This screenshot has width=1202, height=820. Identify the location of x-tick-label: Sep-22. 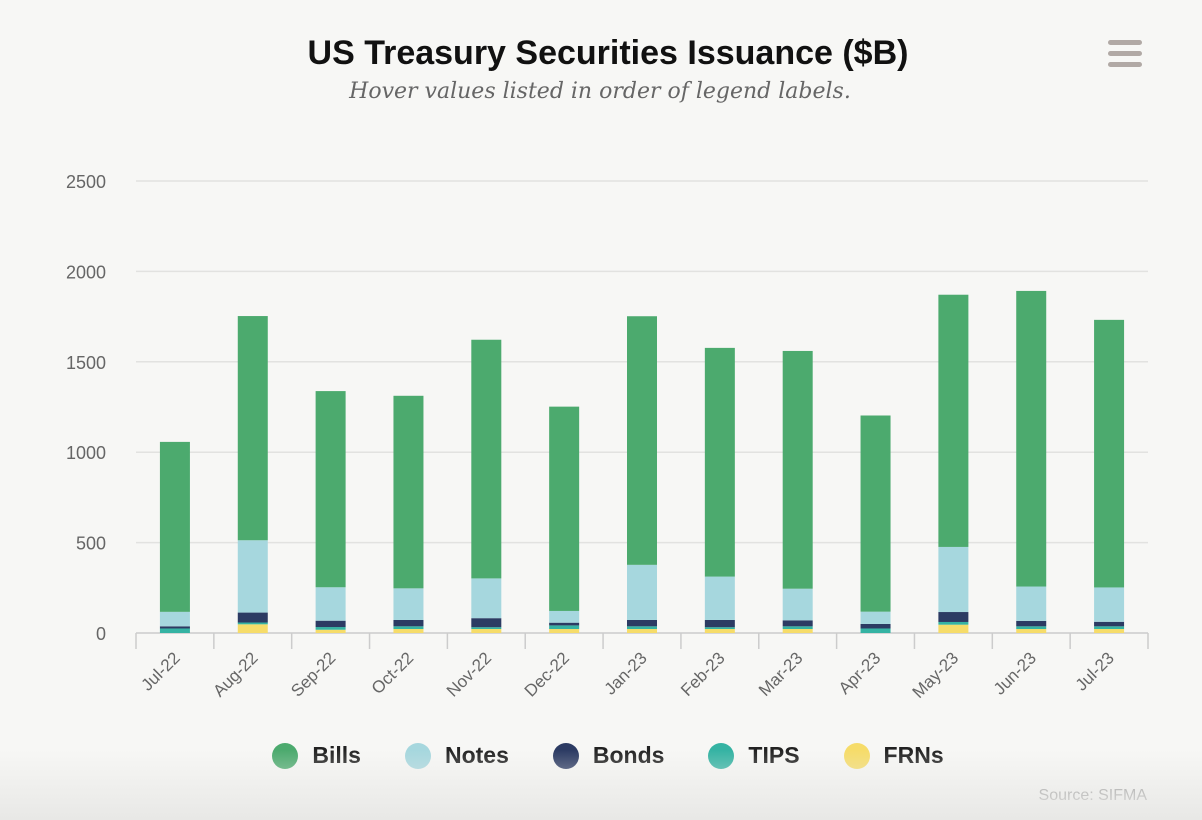
(313, 674).